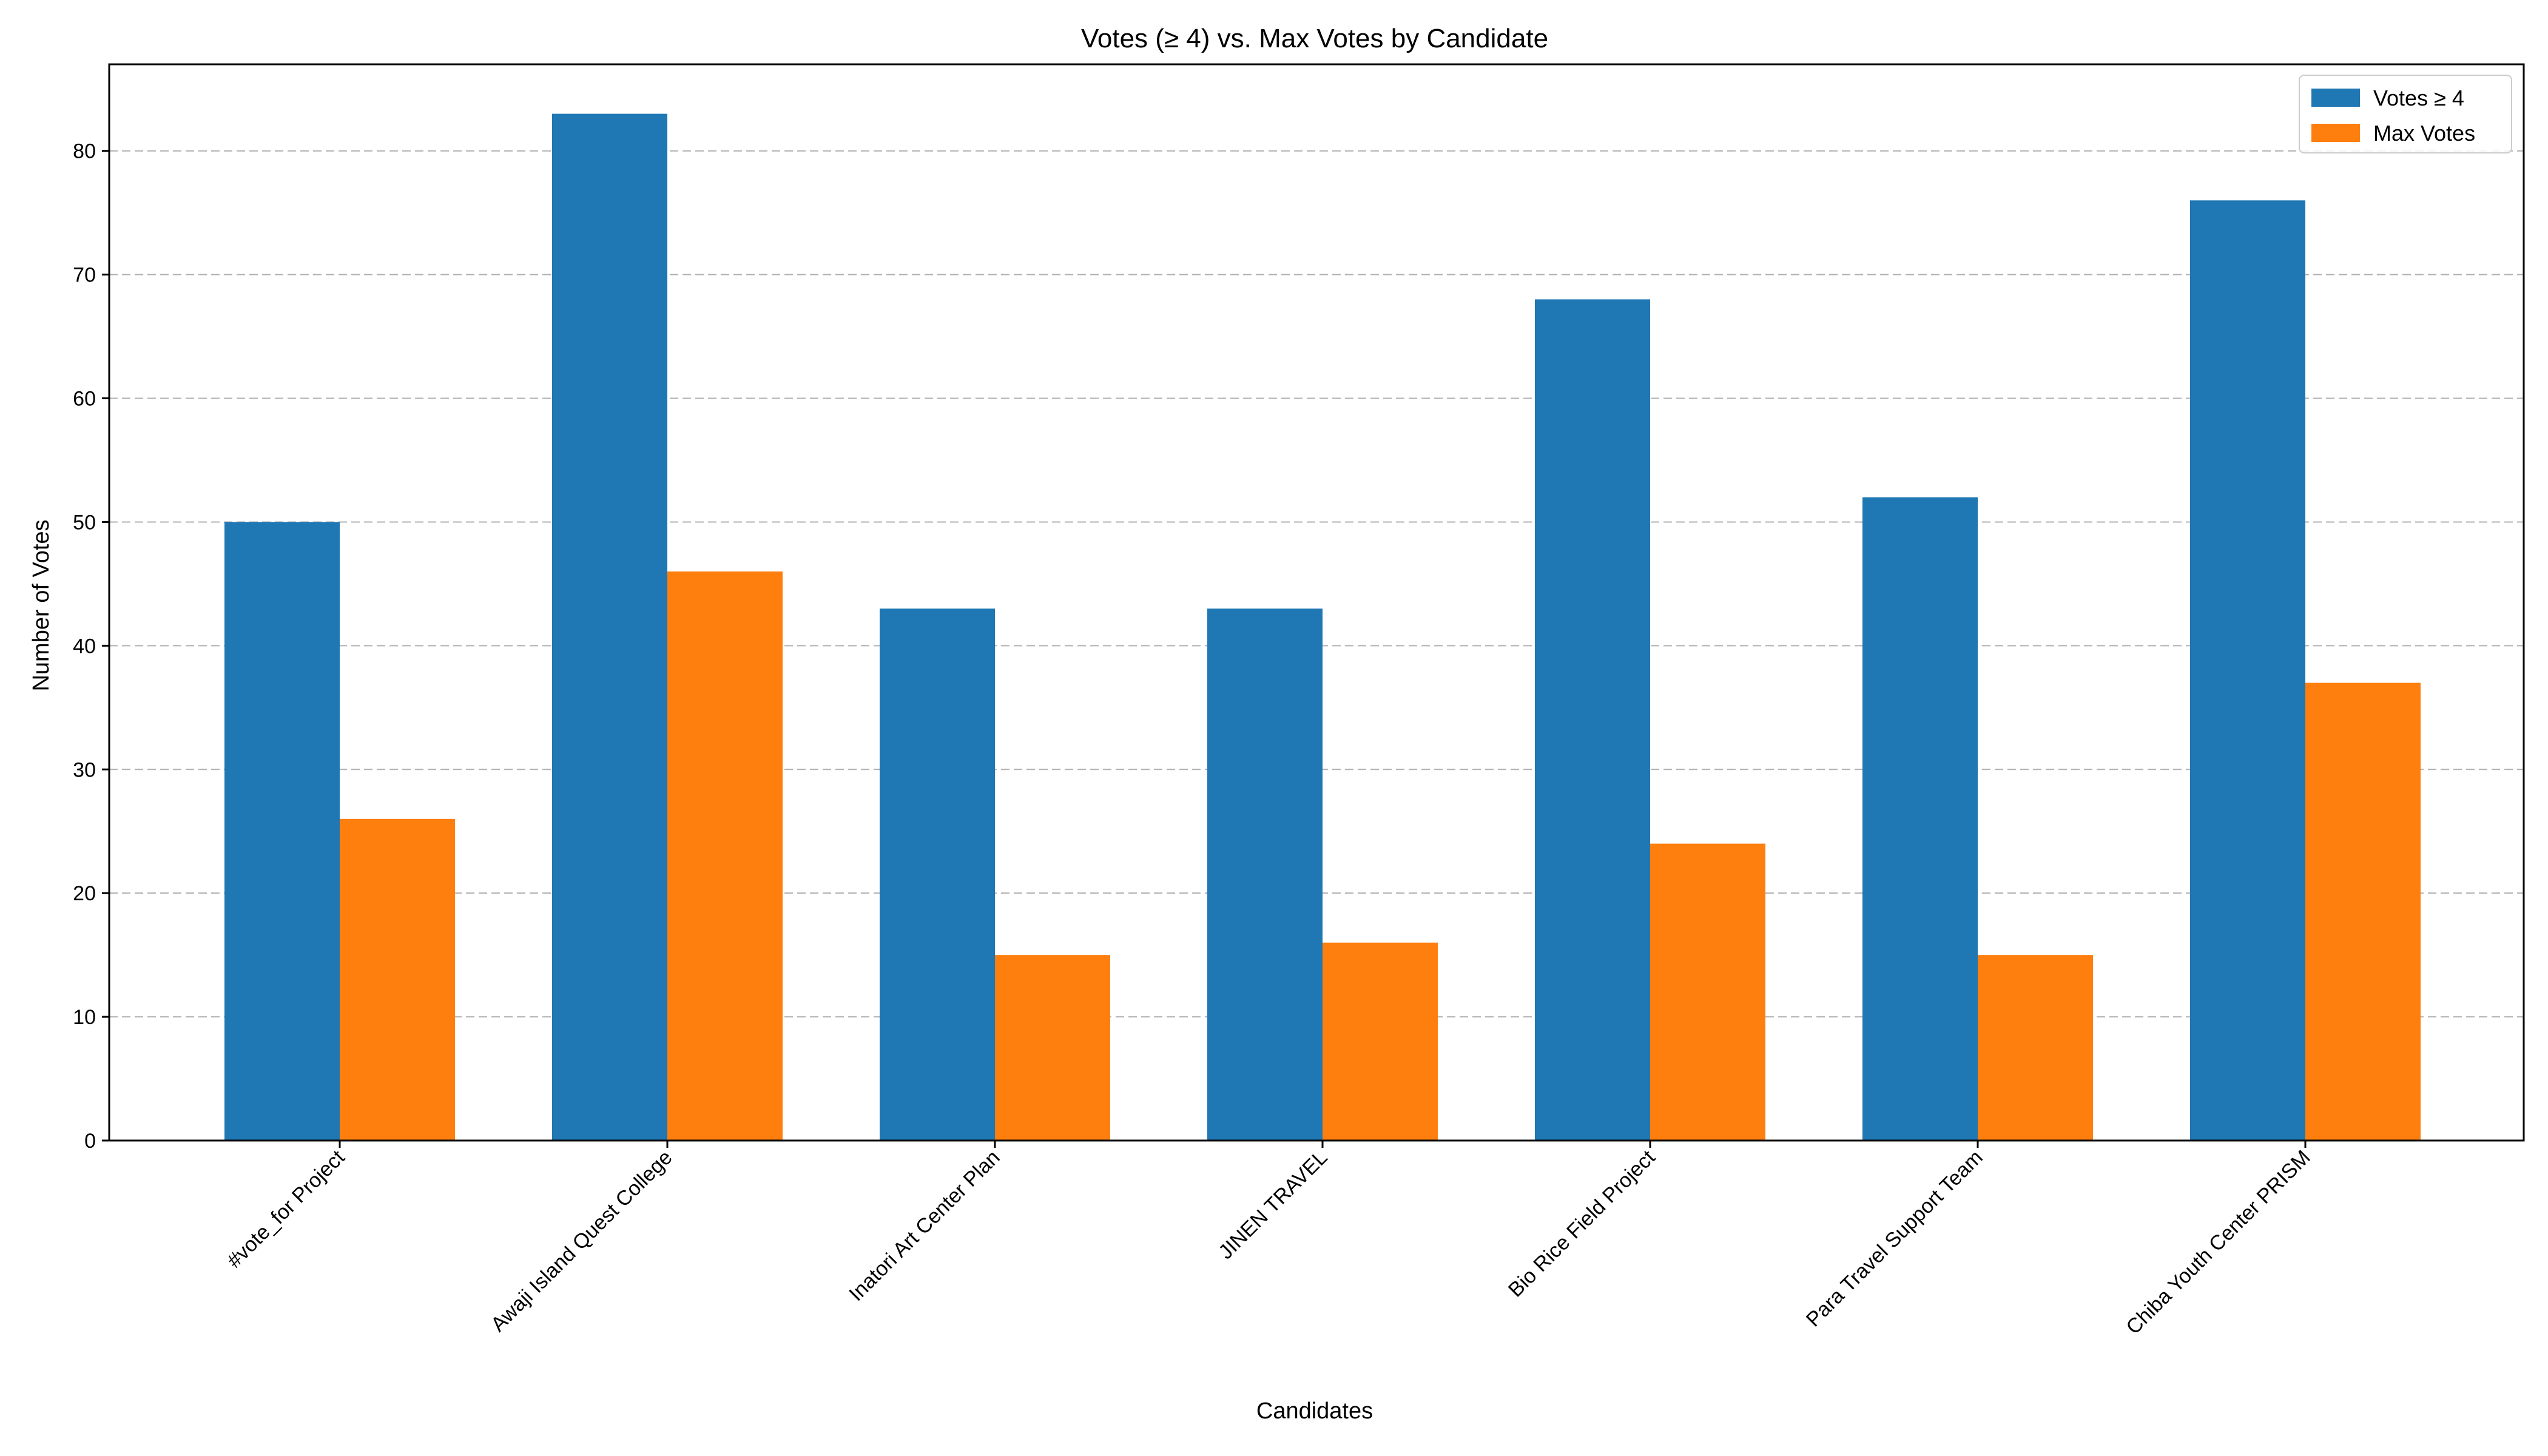 This screenshot has height=1456, width=2548. I want to click on chart-title: Votes (≥ 4) vs. Max Votes by Candidate, so click(1314, 38).